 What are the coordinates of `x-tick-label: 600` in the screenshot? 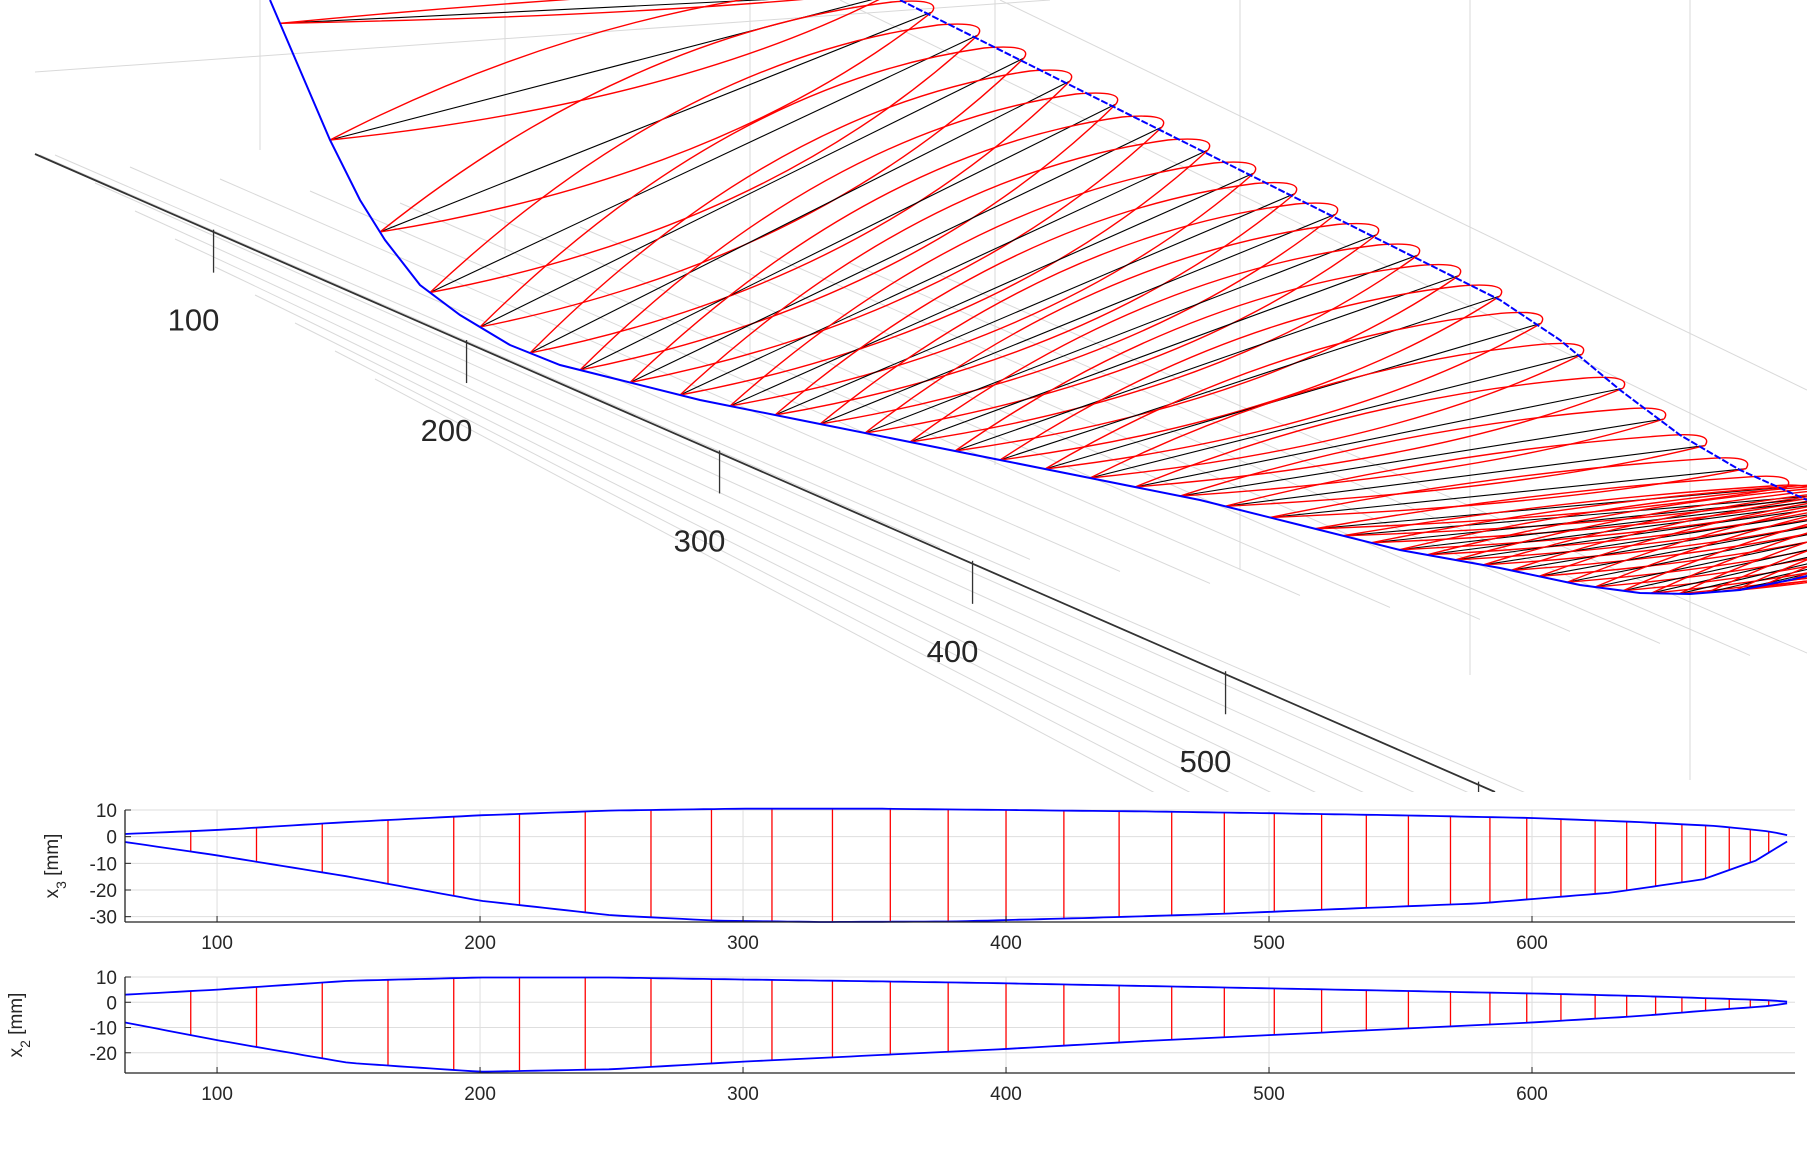 It's located at (1532, 943).